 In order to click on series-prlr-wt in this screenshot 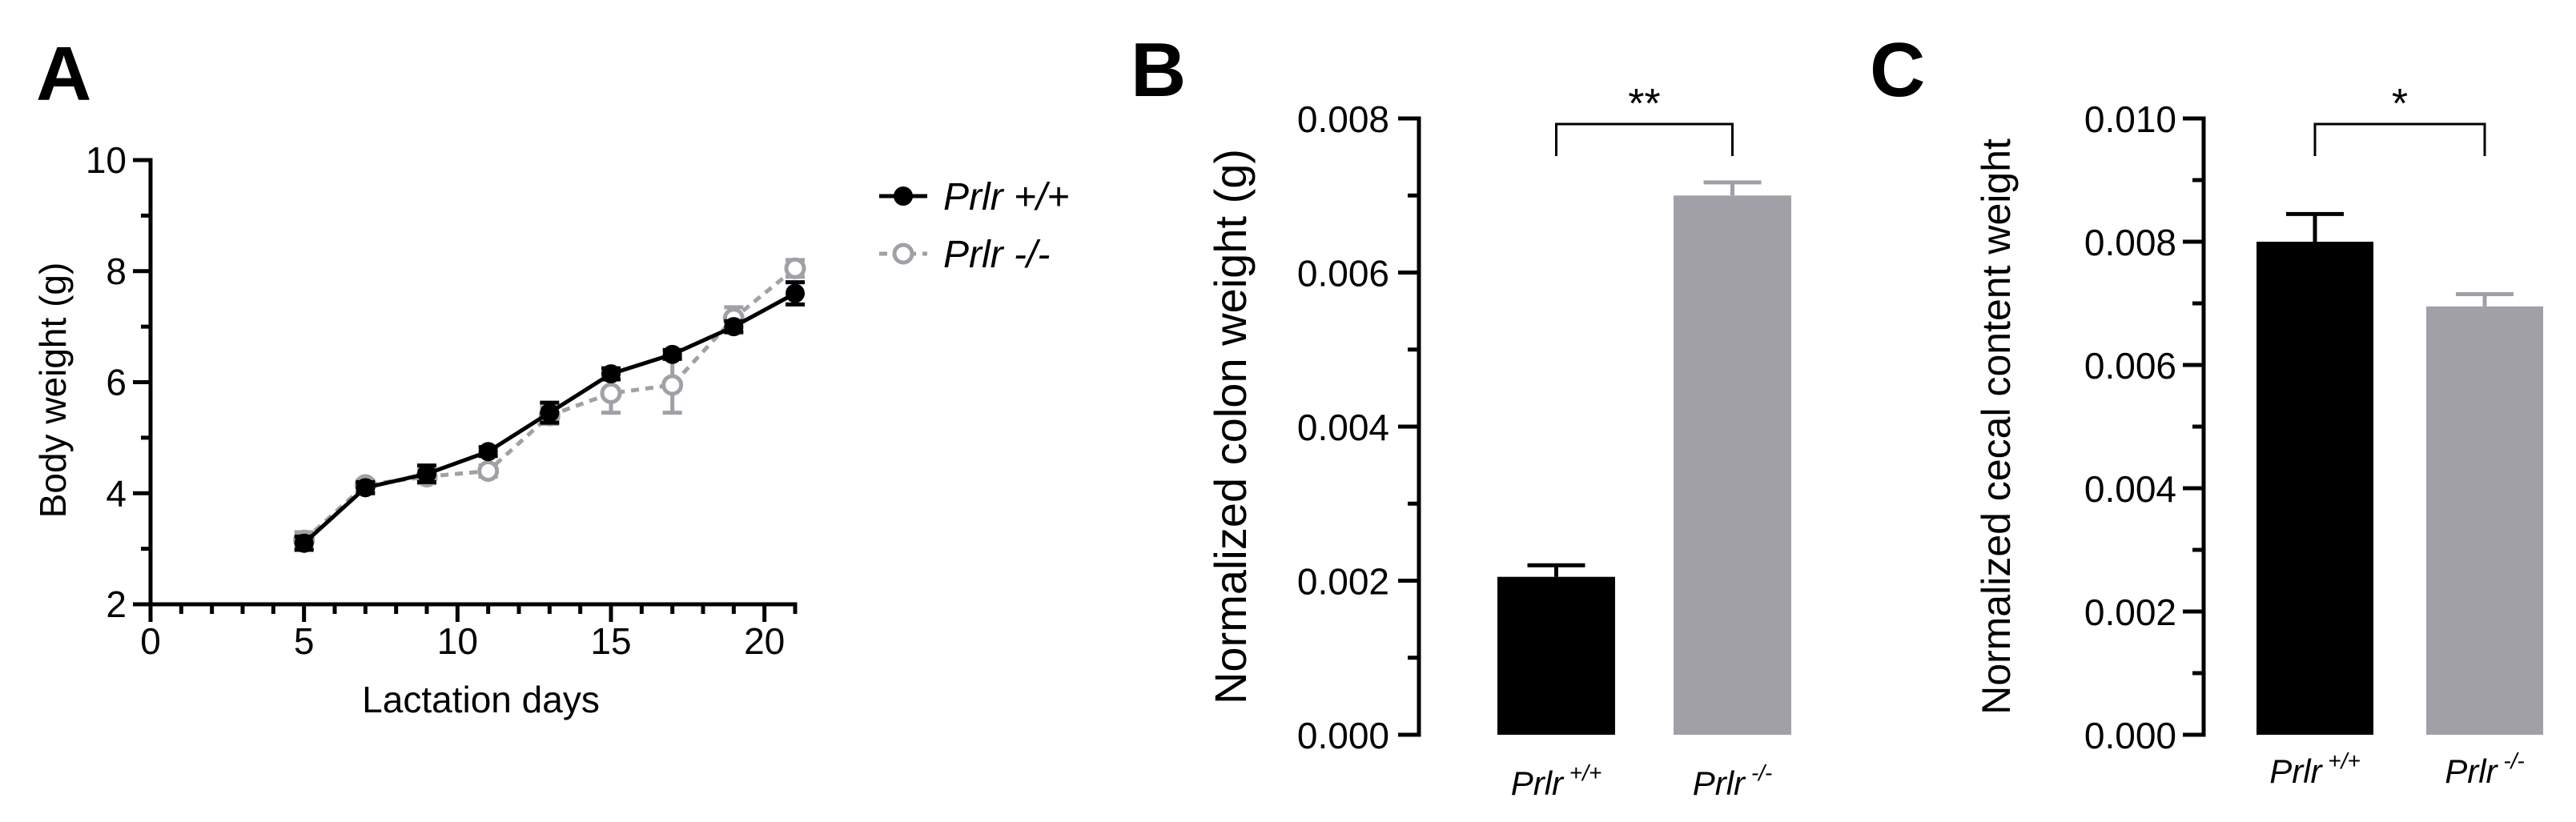, I will do `click(549, 416)`.